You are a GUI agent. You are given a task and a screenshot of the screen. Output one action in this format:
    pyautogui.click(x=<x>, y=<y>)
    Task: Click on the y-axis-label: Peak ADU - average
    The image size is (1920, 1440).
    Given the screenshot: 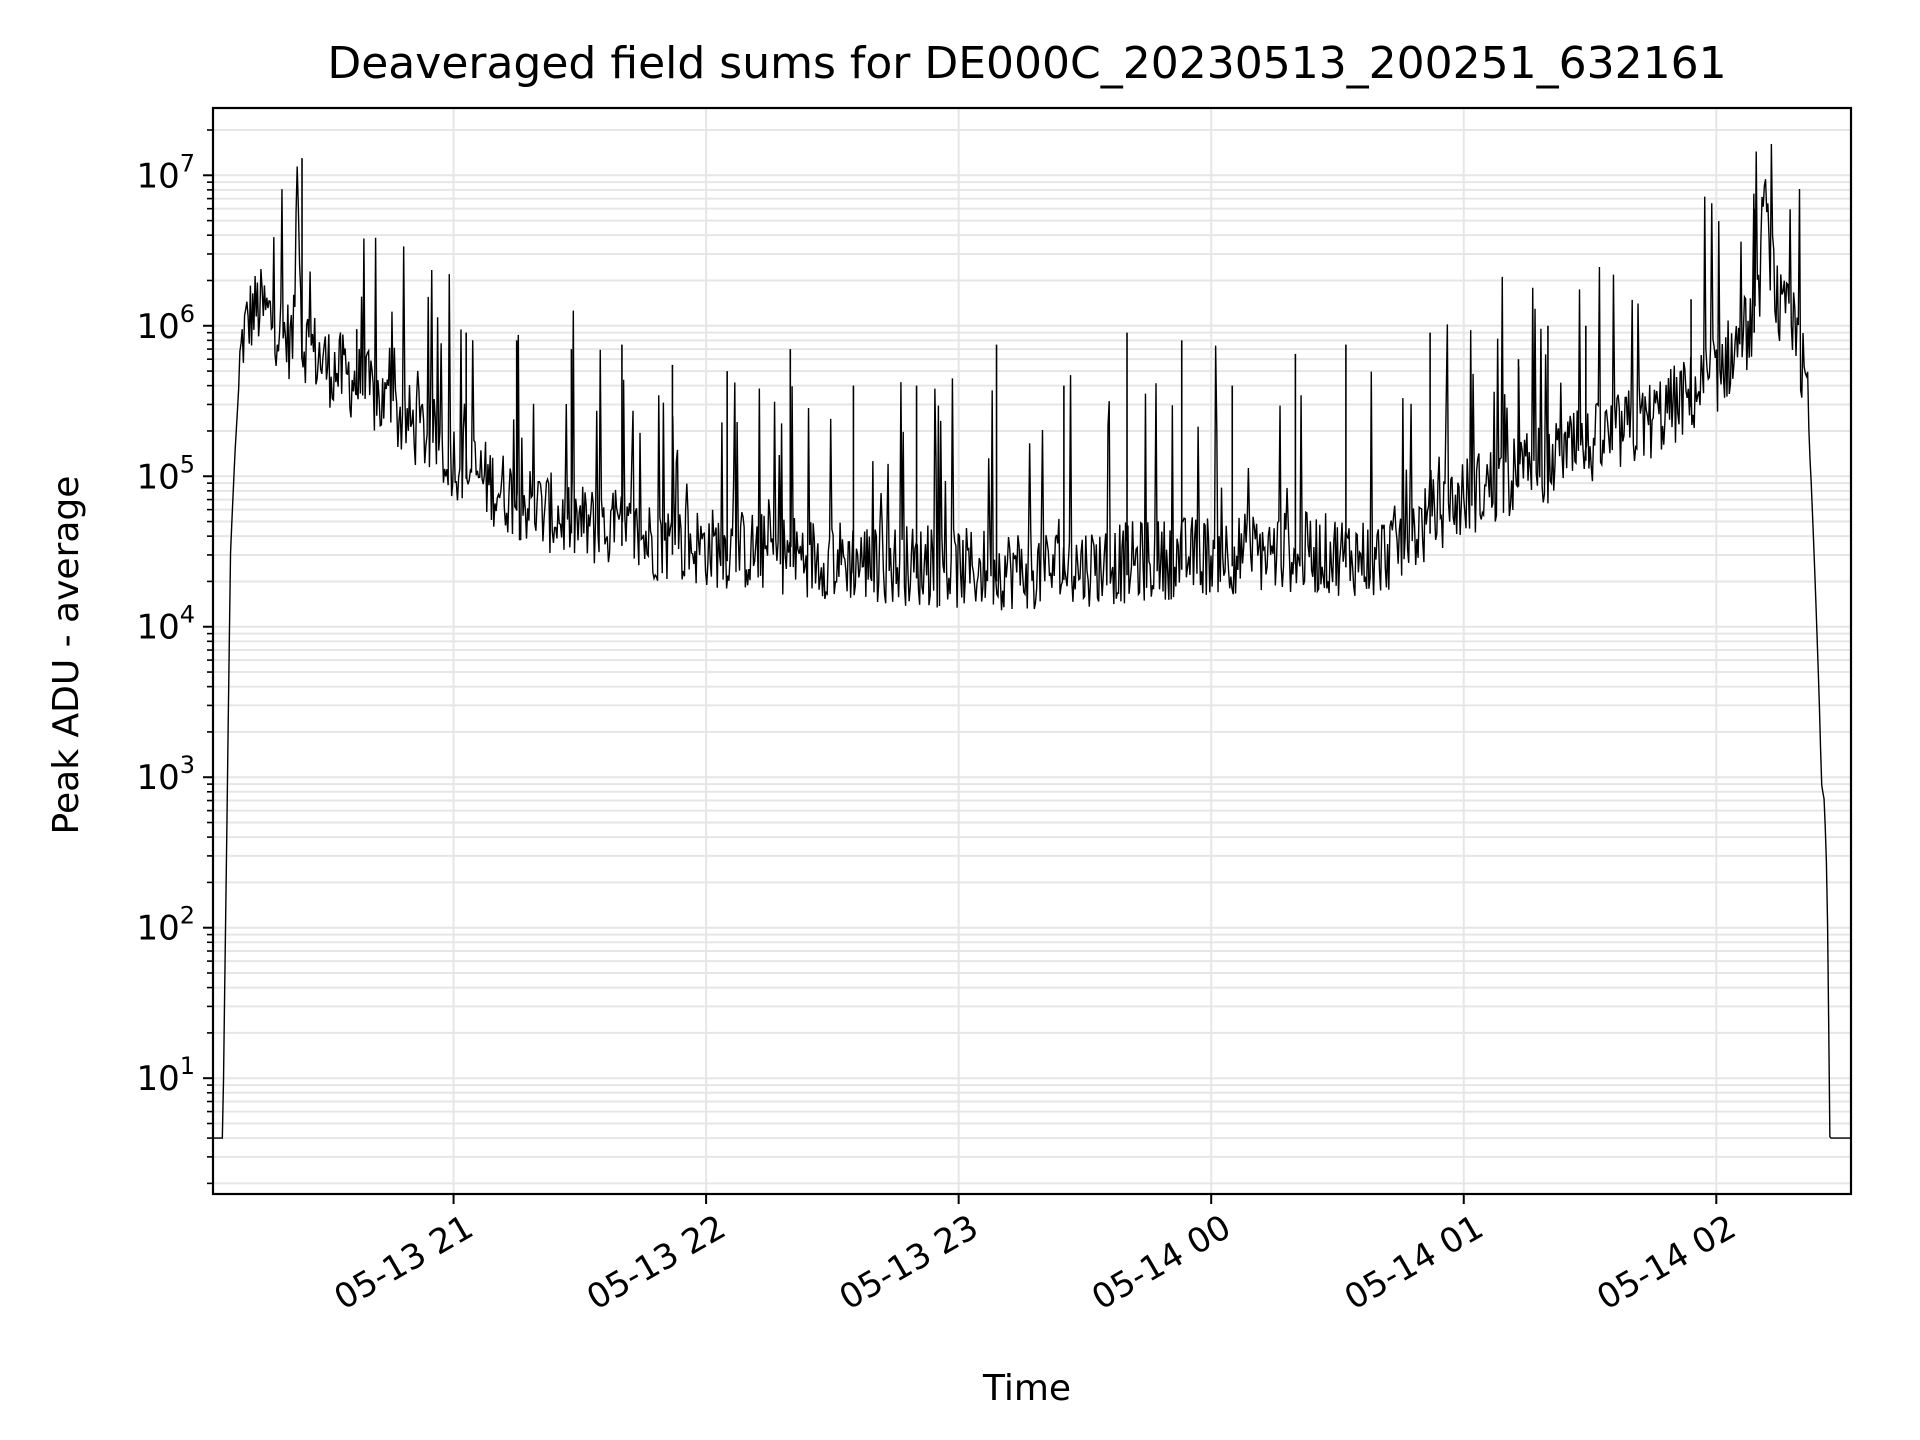 What is the action you would take?
    pyautogui.click(x=66, y=655)
    